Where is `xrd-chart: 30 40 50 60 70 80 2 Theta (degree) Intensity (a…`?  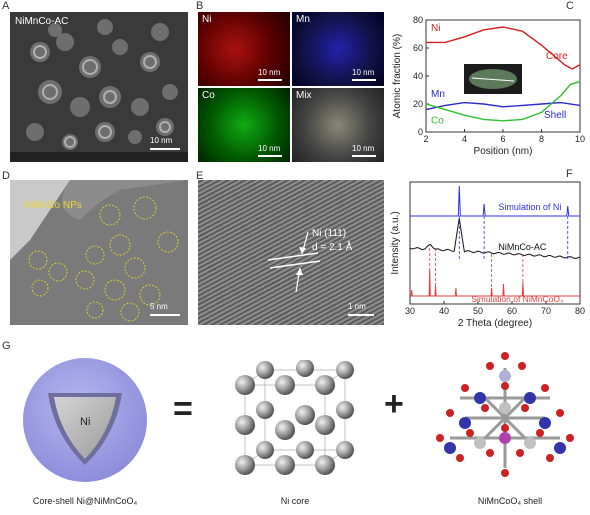
xrd-chart: 30 40 50 60 70 80 2 Theta (degree) Intensity (a… is located at coordinates (487, 255).